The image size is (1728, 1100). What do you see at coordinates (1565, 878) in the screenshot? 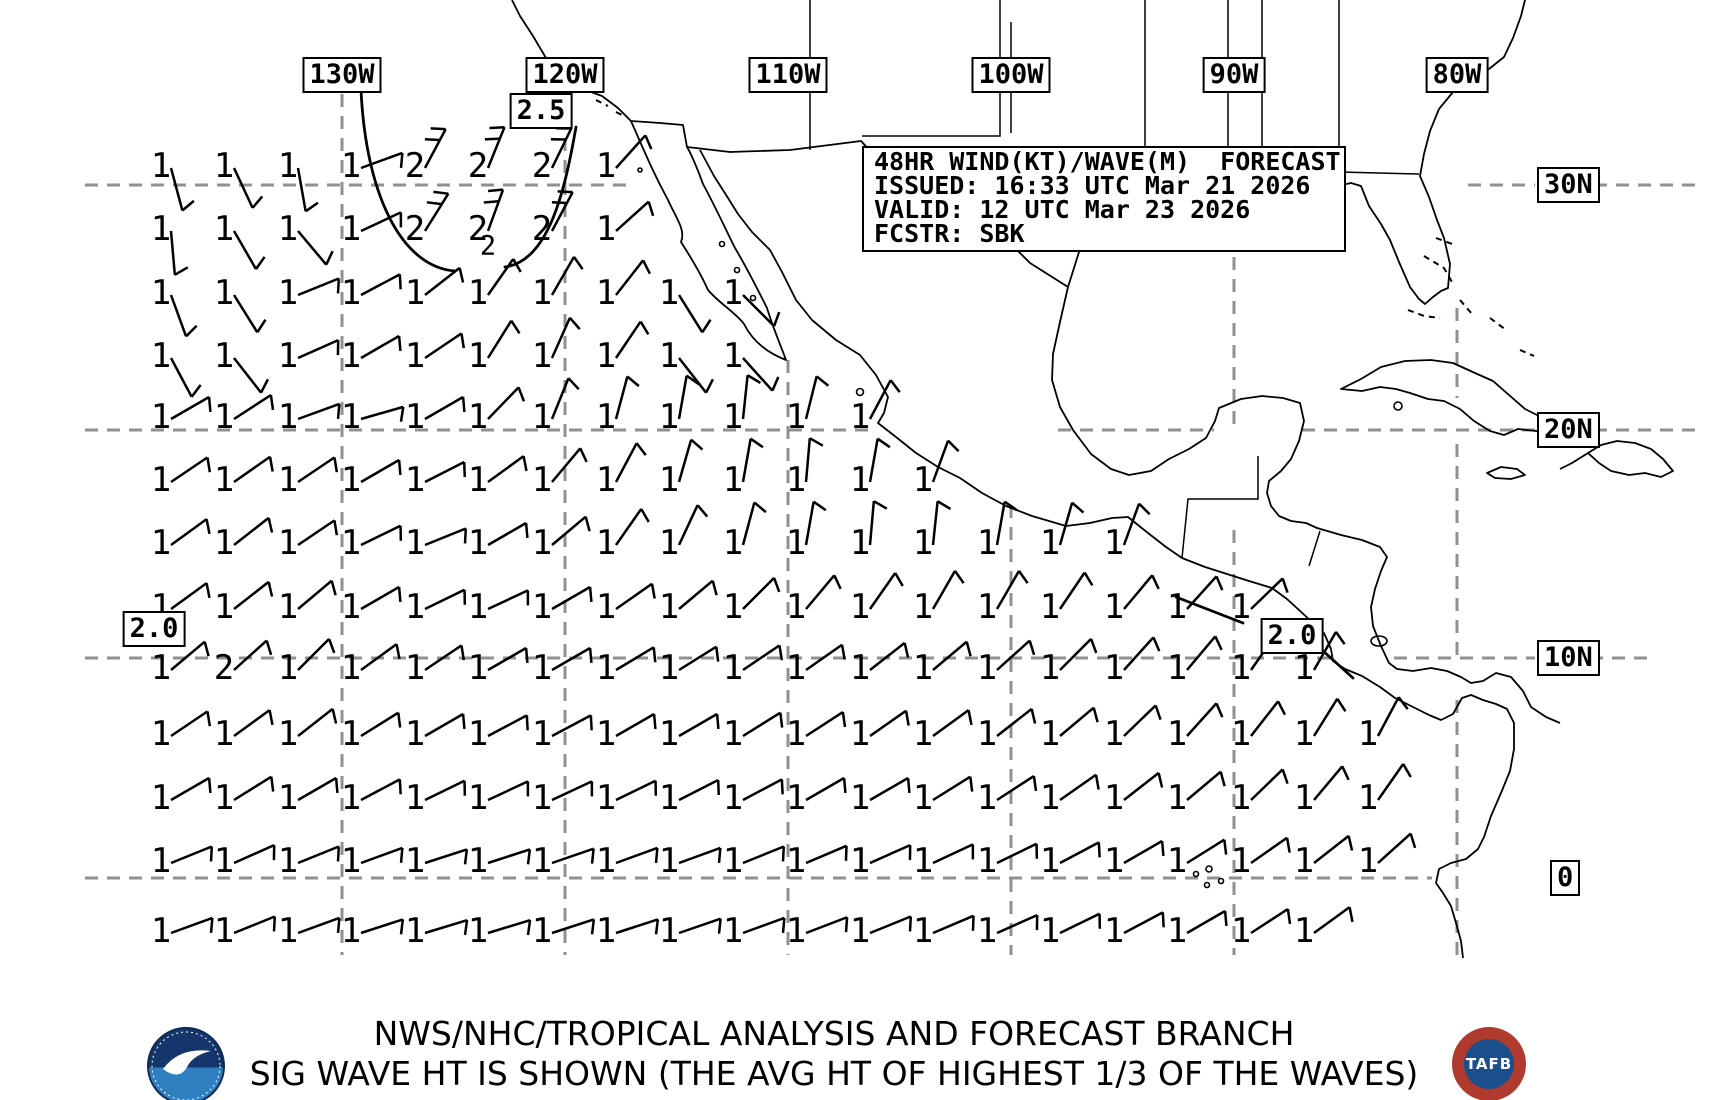
I see `latitude-label: 0` at bounding box center [1565, 878].